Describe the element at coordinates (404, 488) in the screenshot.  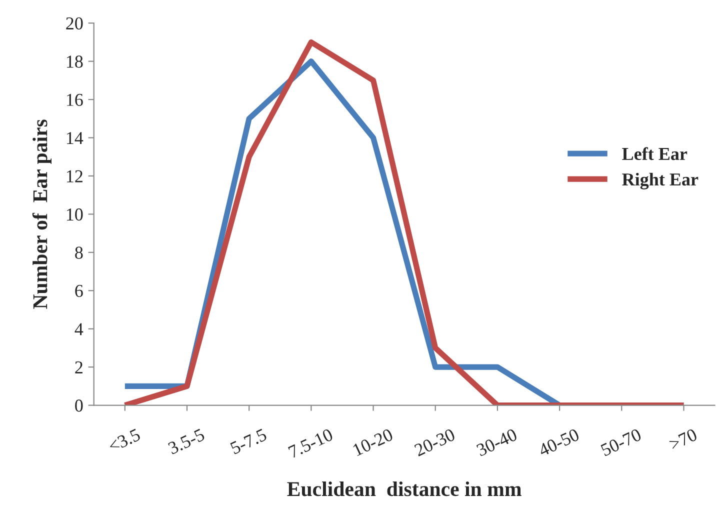
I see `x-axis-title: Euclidean distance in mm` at that location.